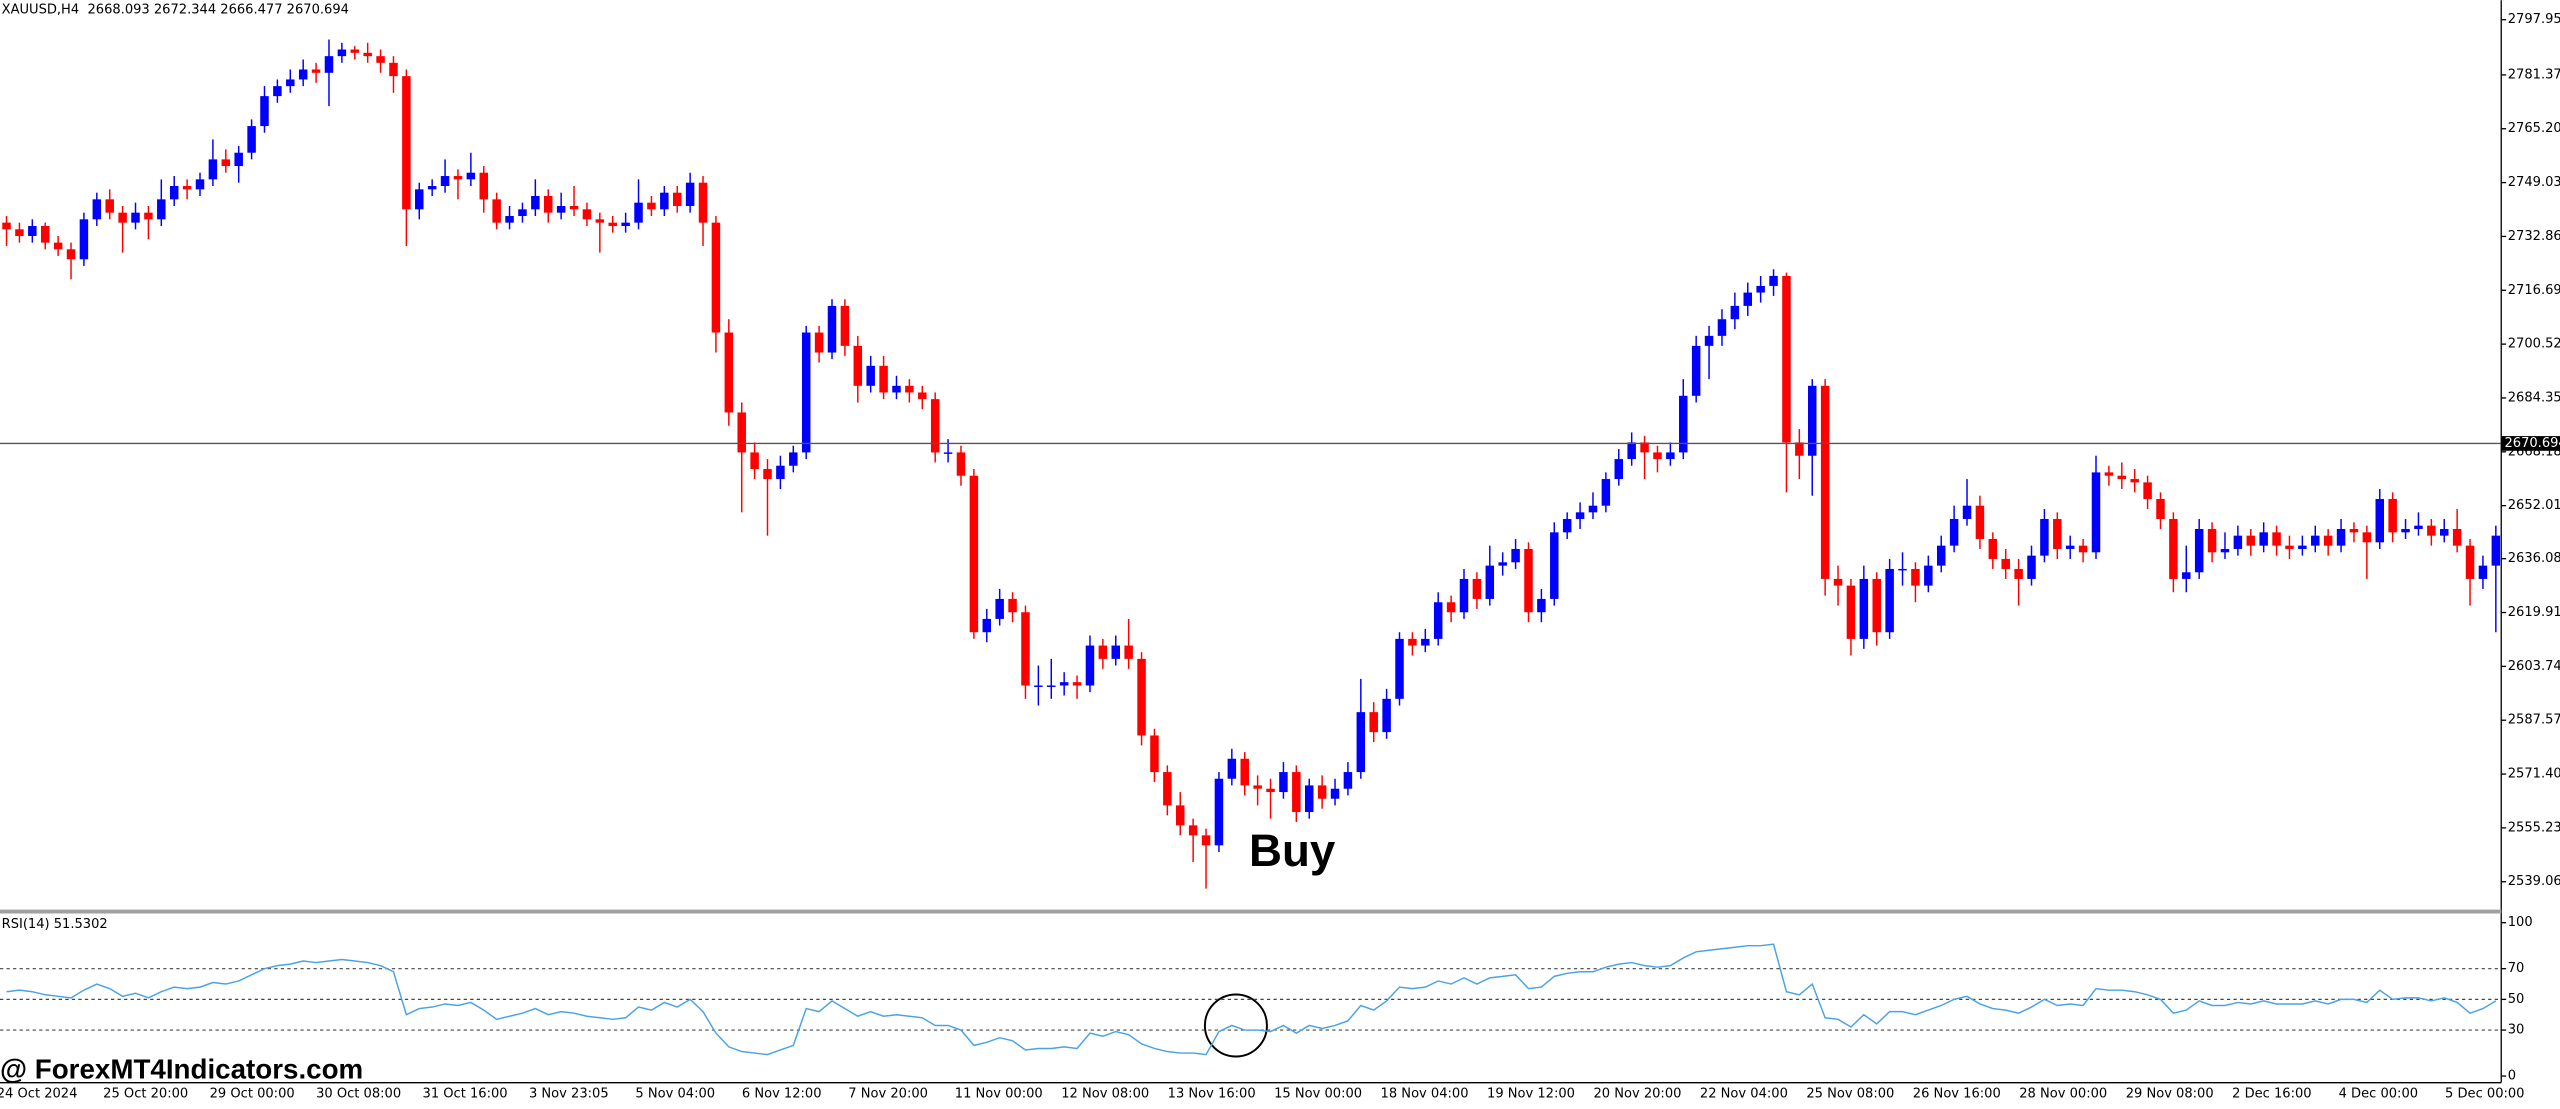 The image size is (2560, 1109). Describe the element at coordinates (2534, 774) in the screenshot. I see `y-tick-label: 2571.405` at that location.